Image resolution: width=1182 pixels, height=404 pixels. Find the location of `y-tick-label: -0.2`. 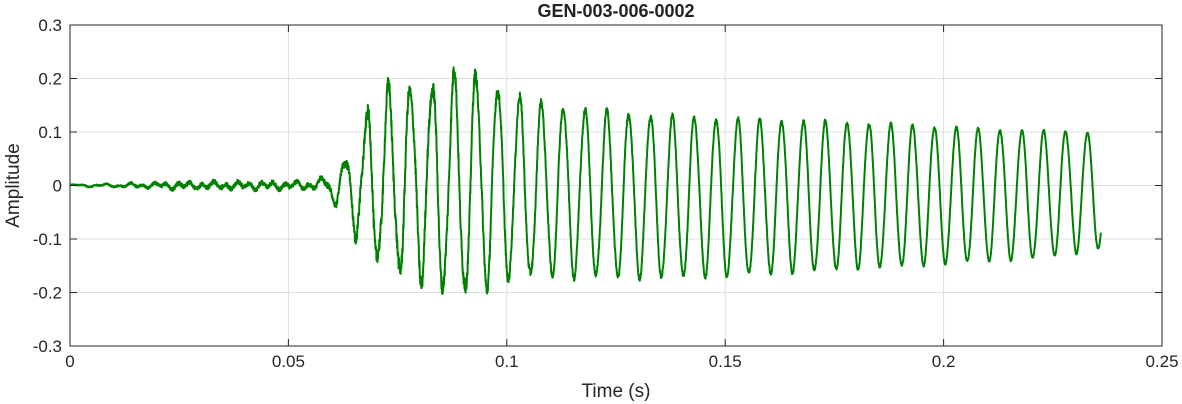

y-tick-label: -0.2 is located at coordinates (47, 293).